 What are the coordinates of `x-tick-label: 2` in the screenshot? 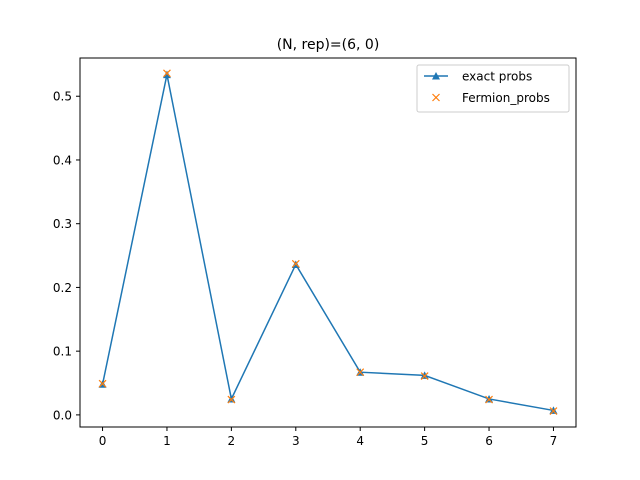 It's located at (232, 441).